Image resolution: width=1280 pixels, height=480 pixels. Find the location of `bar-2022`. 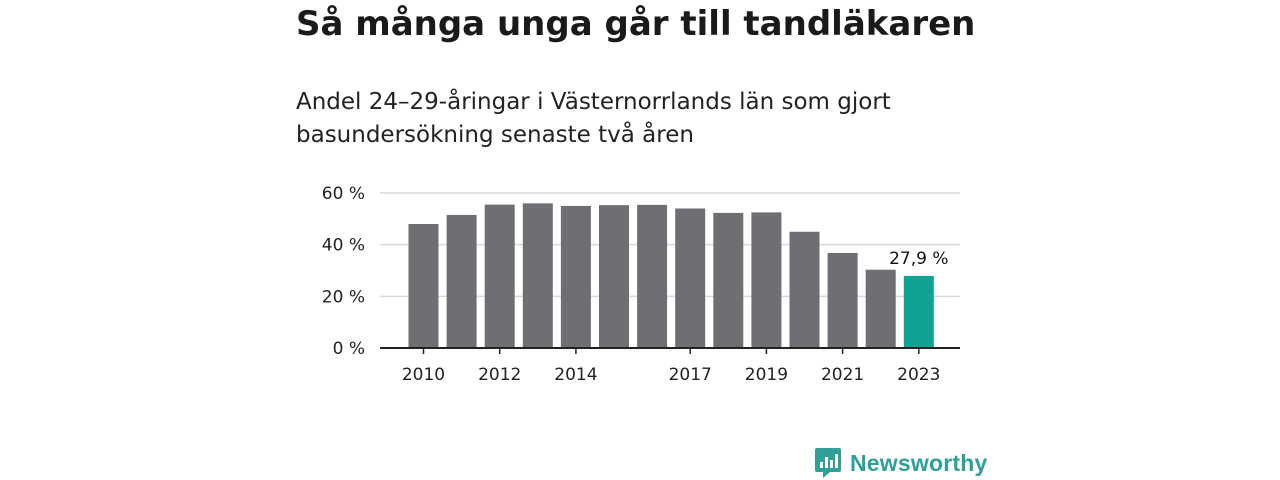

bar-2022 is located at coordinates (880, 308).